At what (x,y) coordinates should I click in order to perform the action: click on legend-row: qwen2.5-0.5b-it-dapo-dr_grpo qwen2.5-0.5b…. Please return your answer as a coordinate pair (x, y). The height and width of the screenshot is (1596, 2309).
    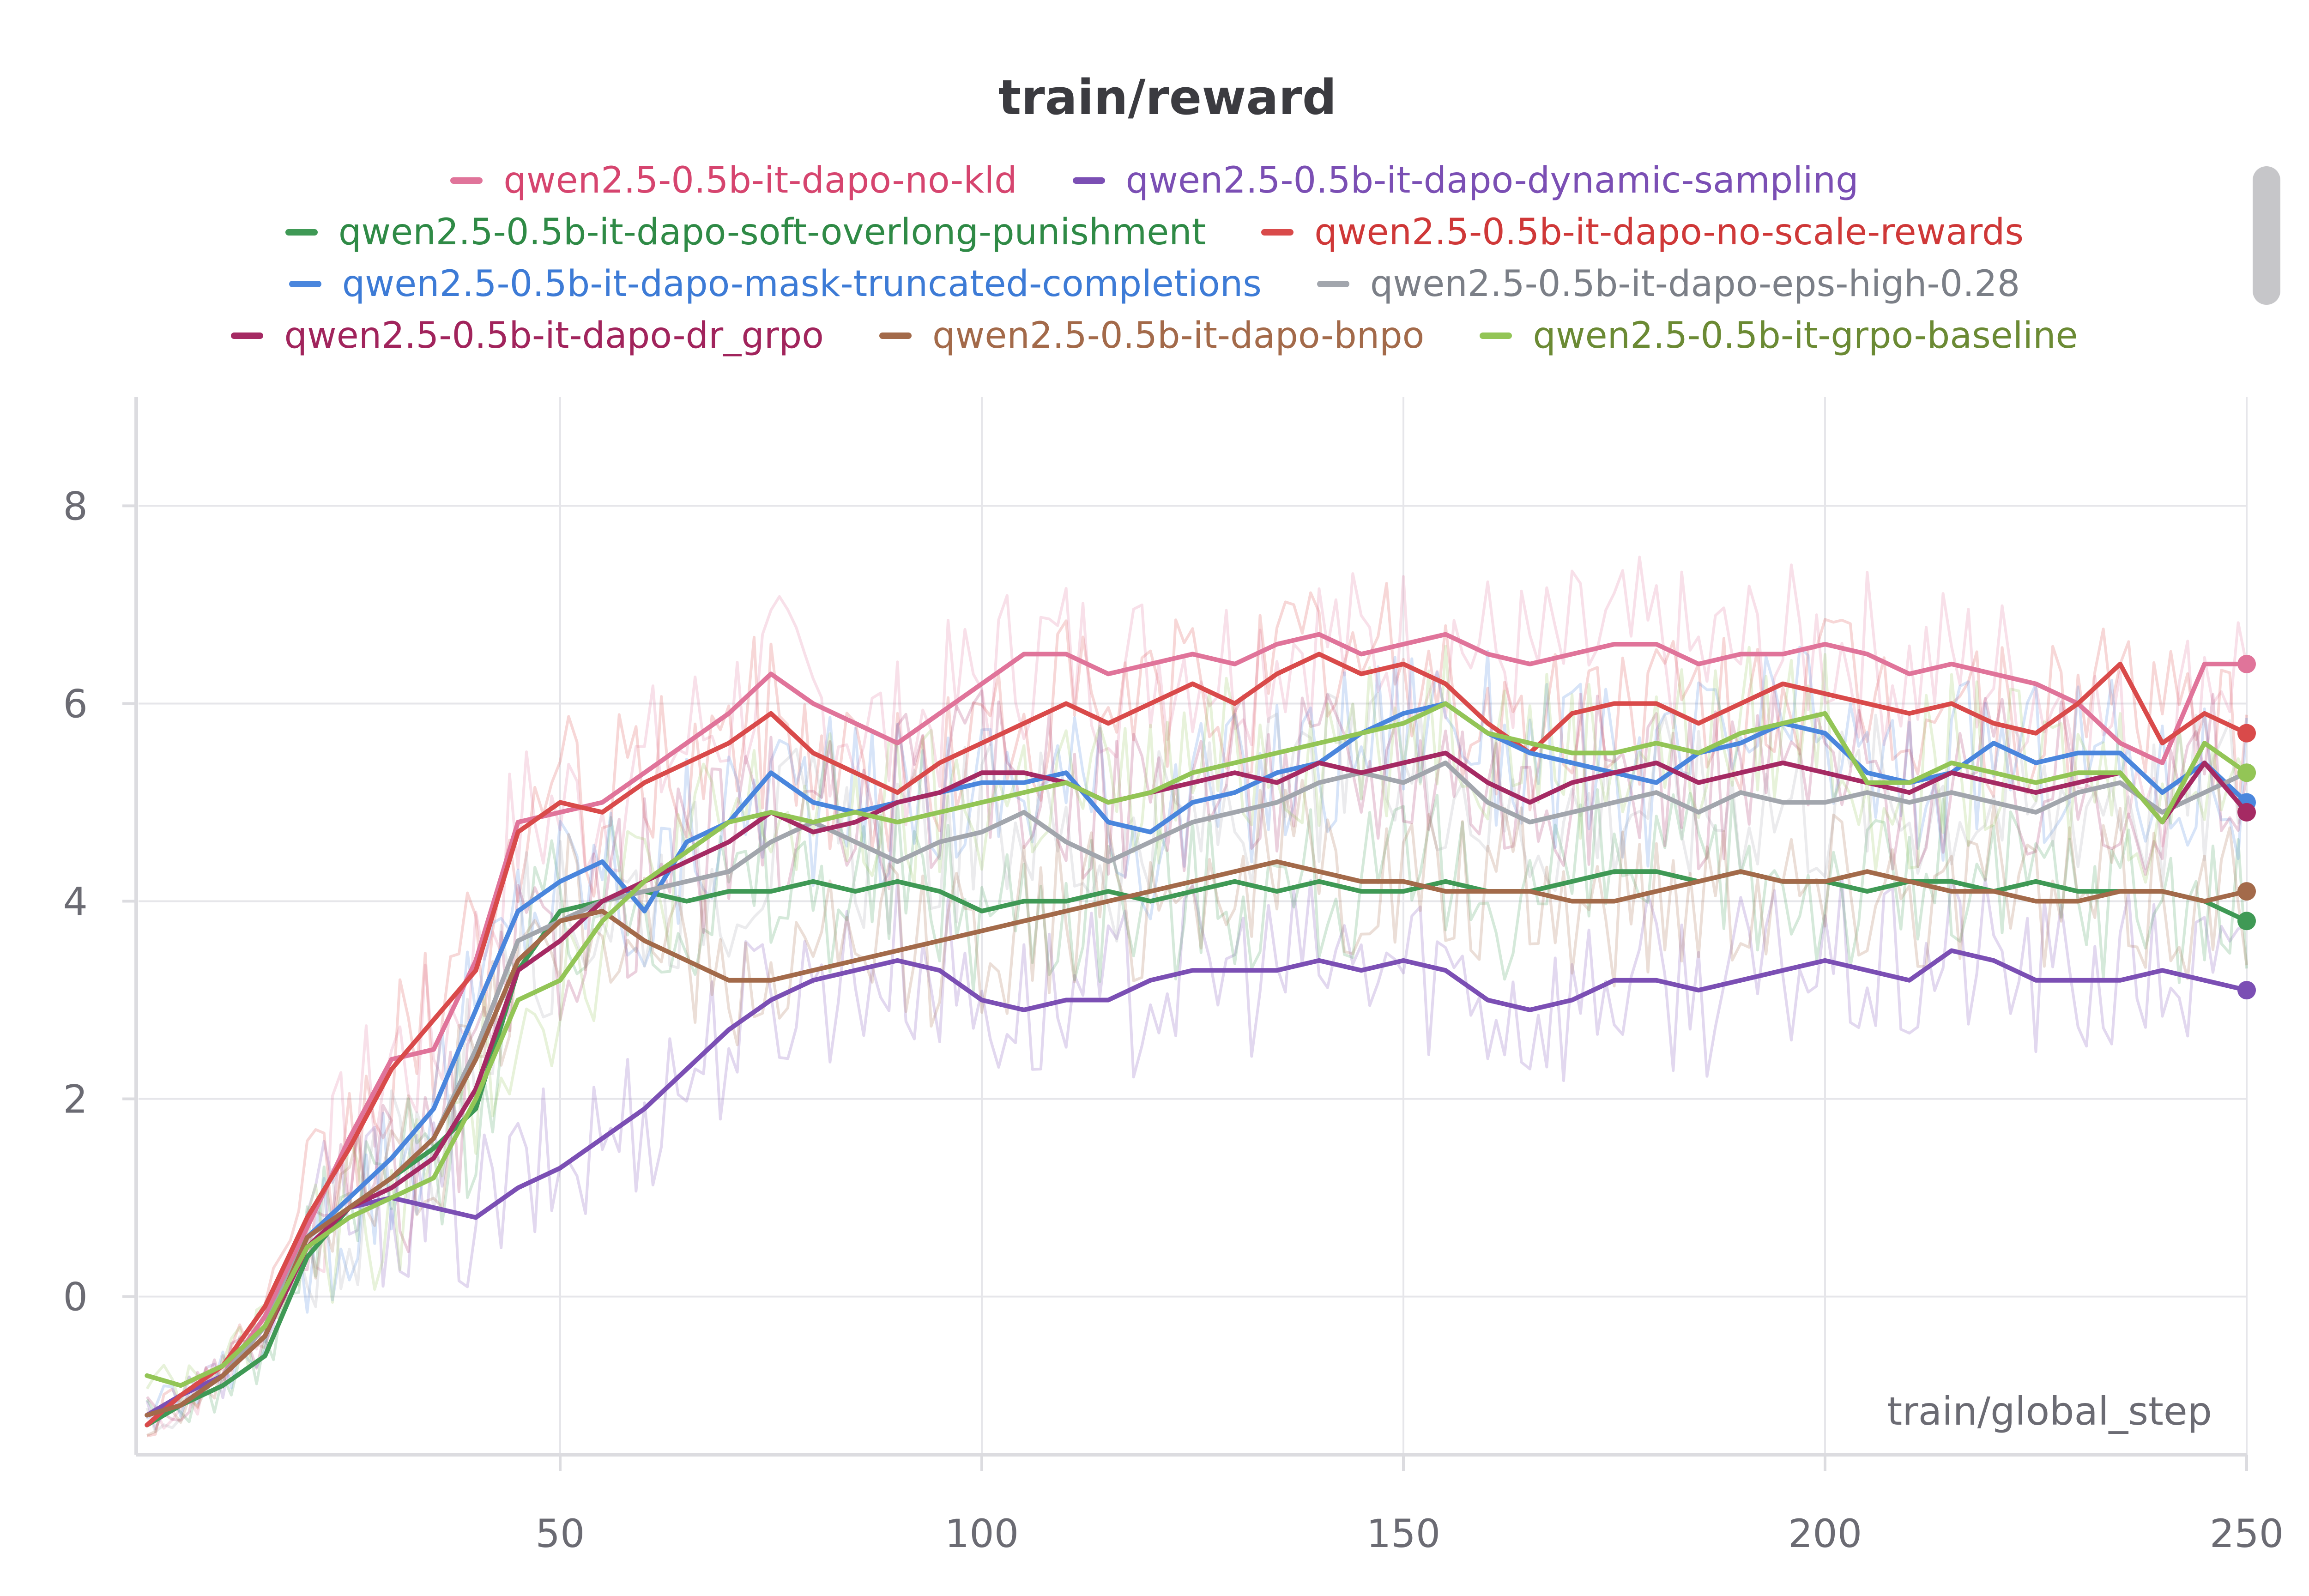
    Looking at the image, I should click on (1154, 336).